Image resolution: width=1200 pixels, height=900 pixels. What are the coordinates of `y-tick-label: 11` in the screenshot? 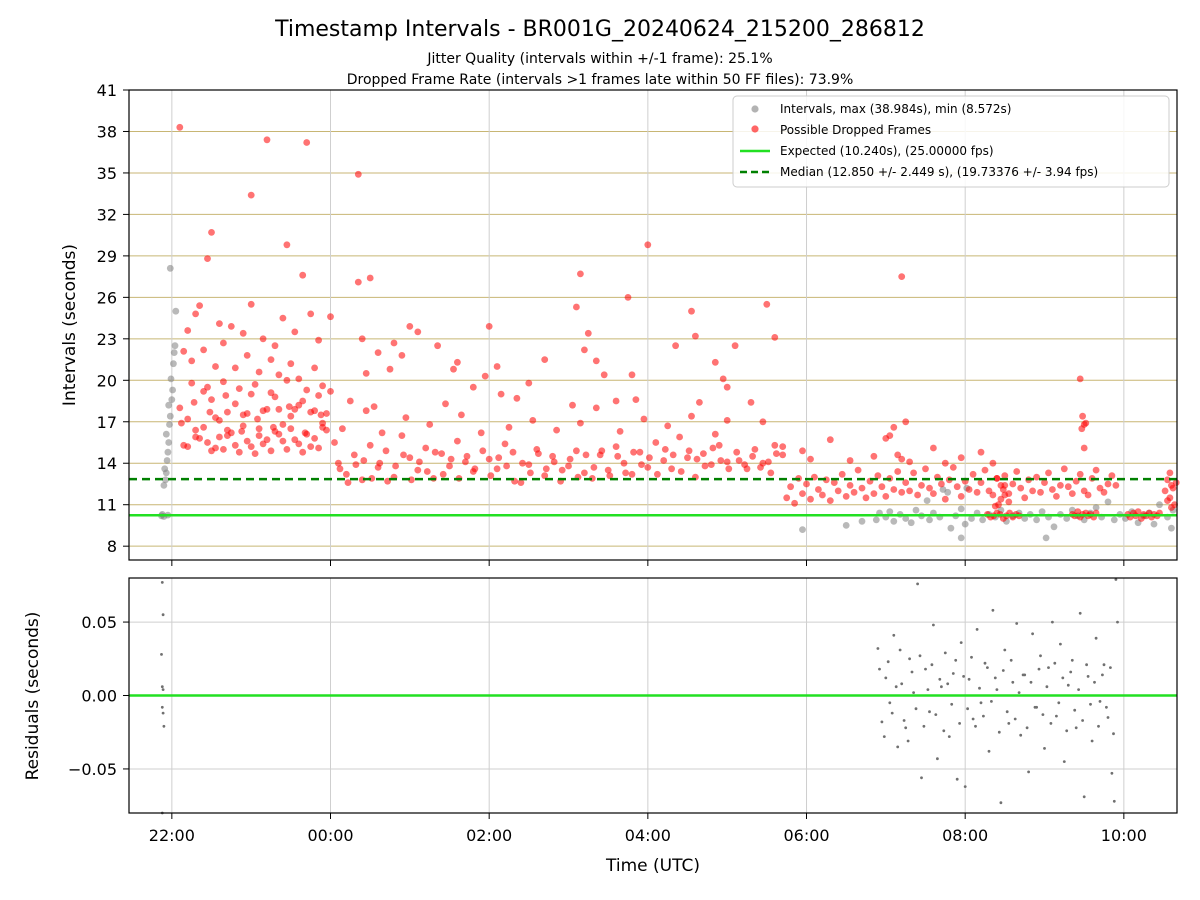 It's located at (107, 505).